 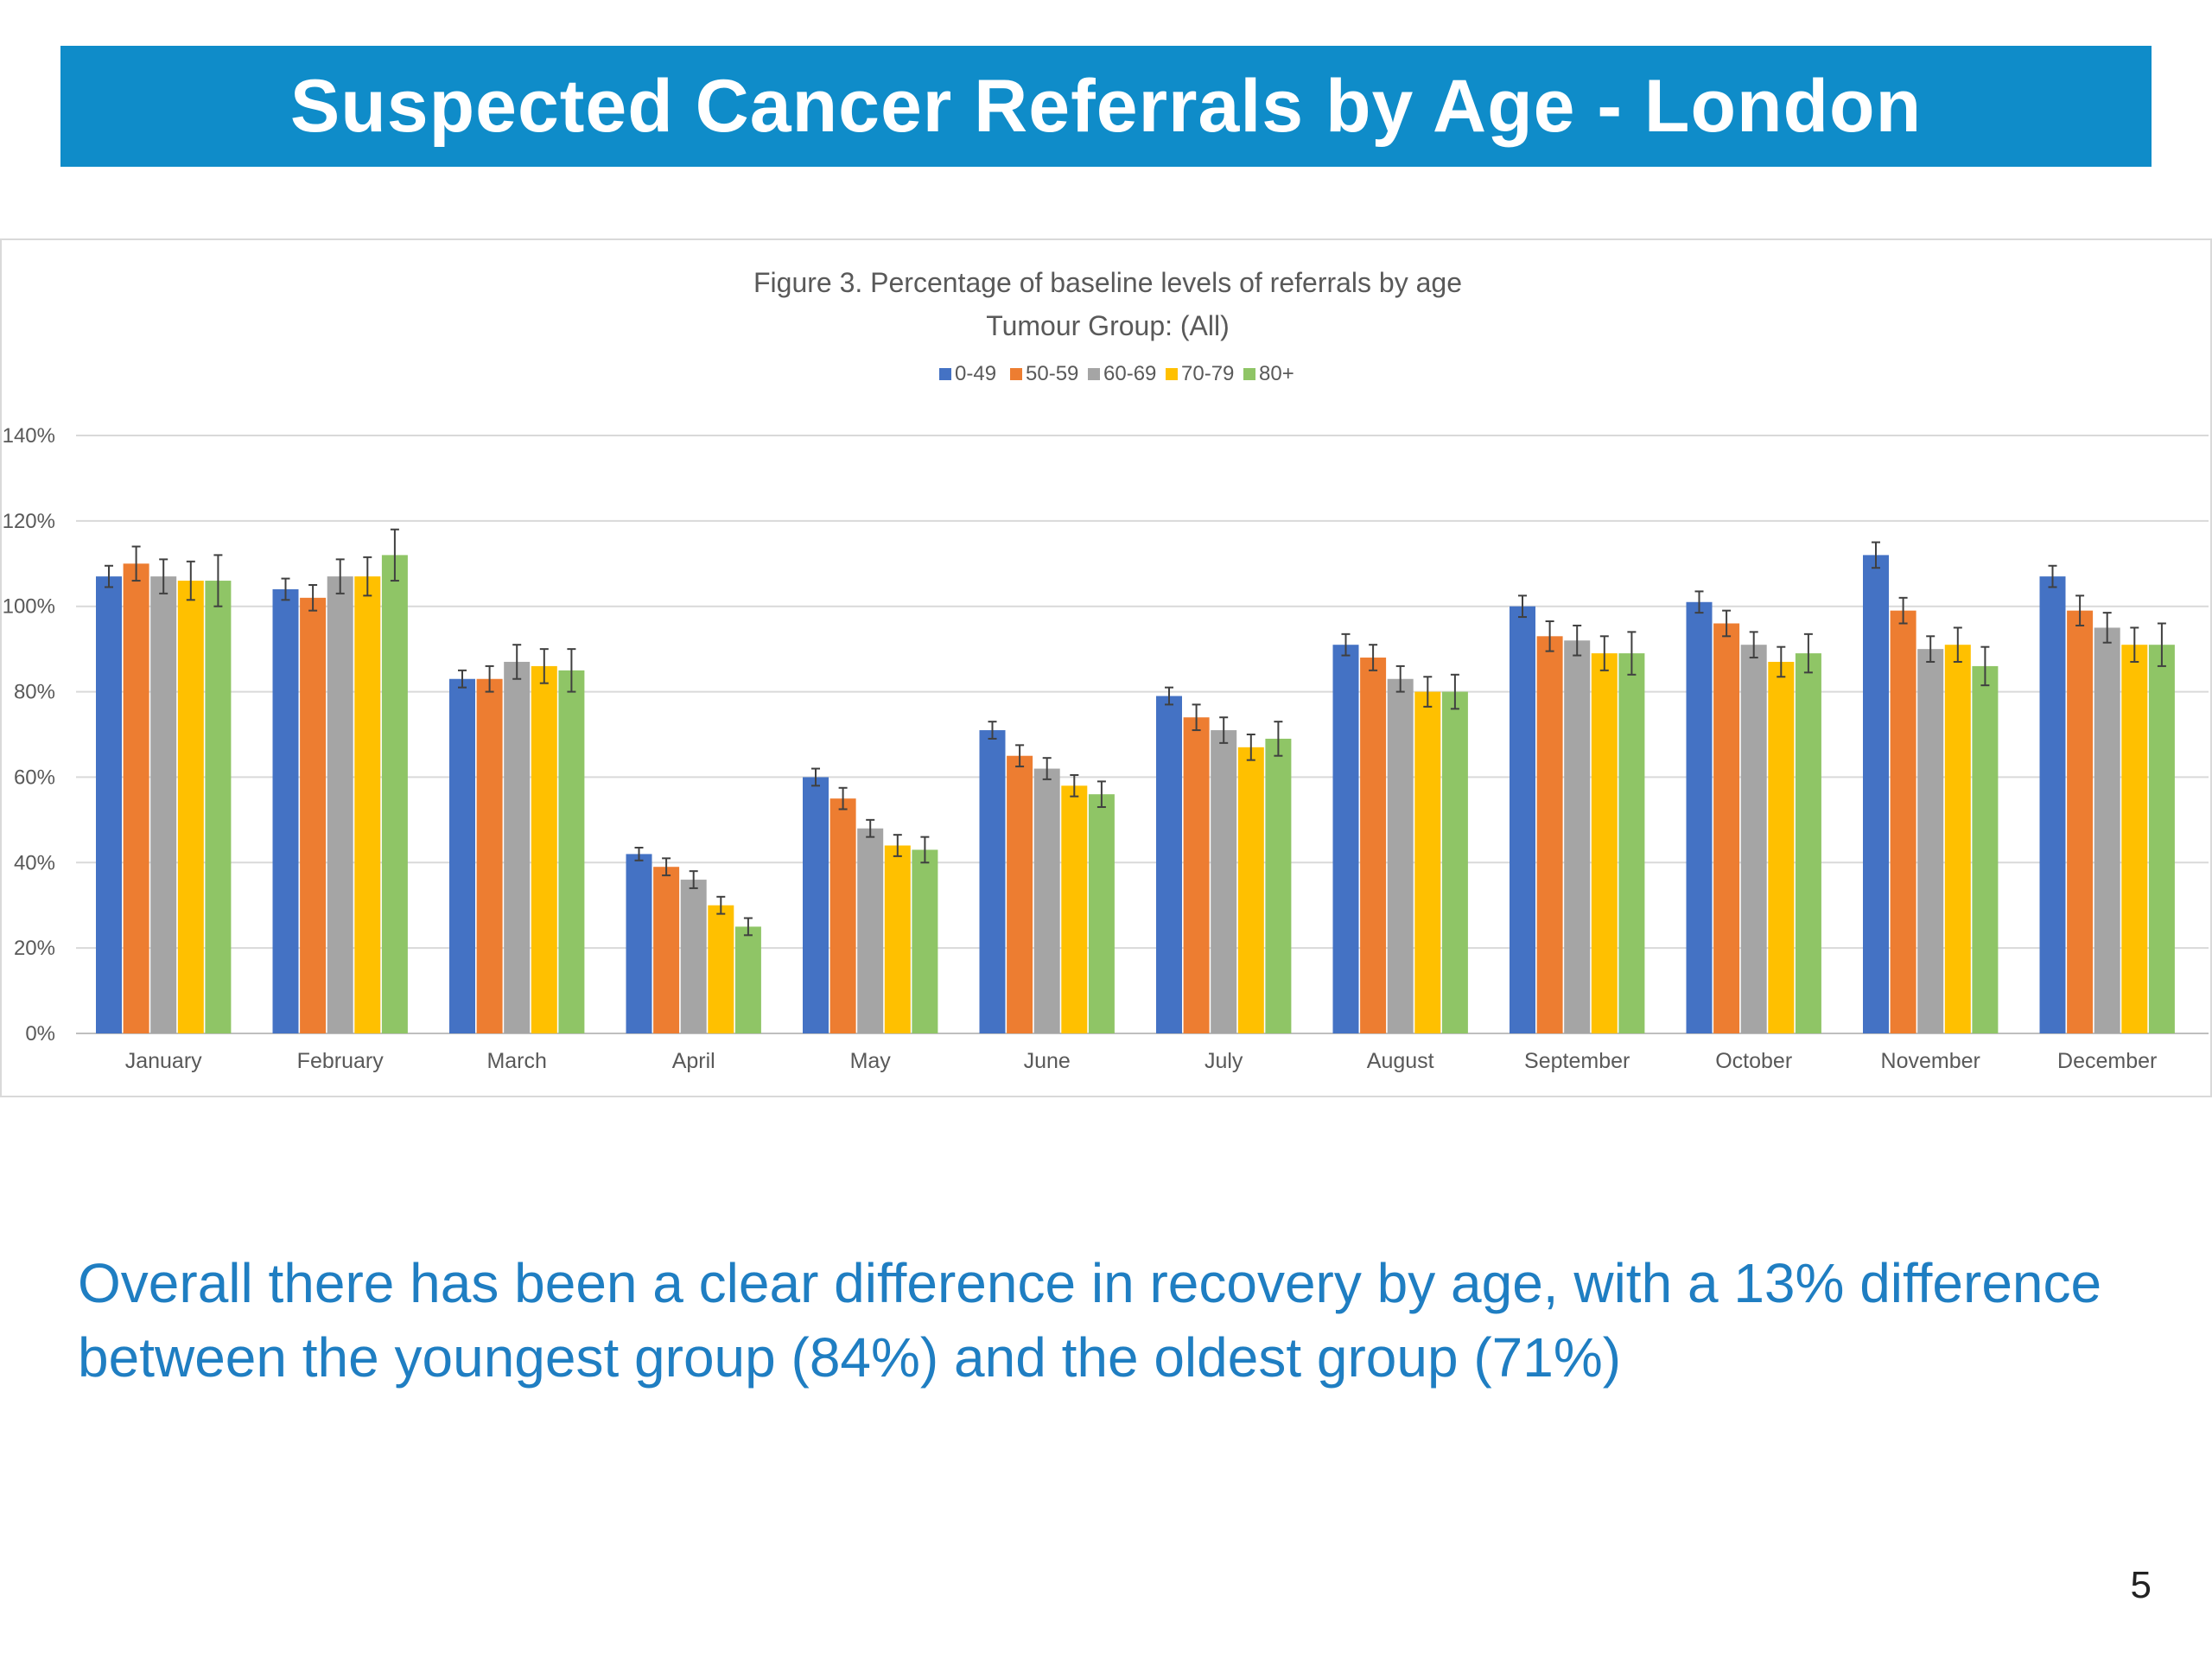 What do you see at coordinates (1101, 913) in the screenshot?
I see `bar-June-80+` at bounding box center [1101, 913].